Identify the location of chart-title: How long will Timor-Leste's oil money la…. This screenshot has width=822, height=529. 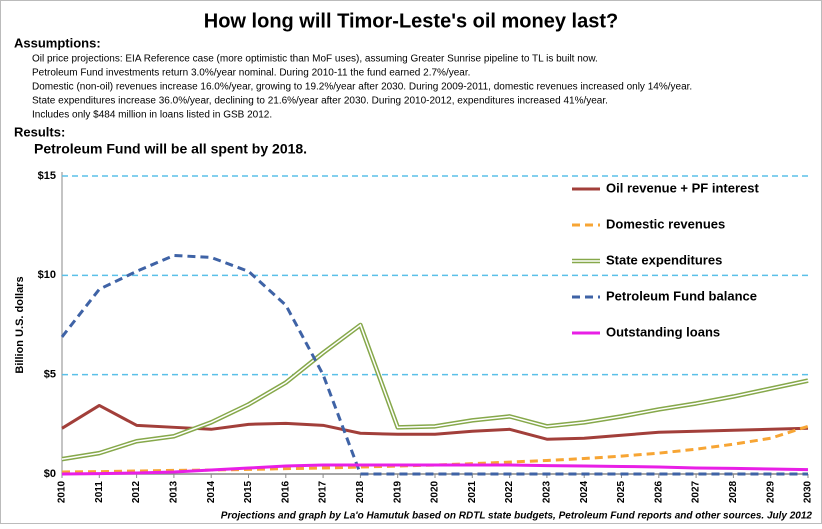
(411, 21).